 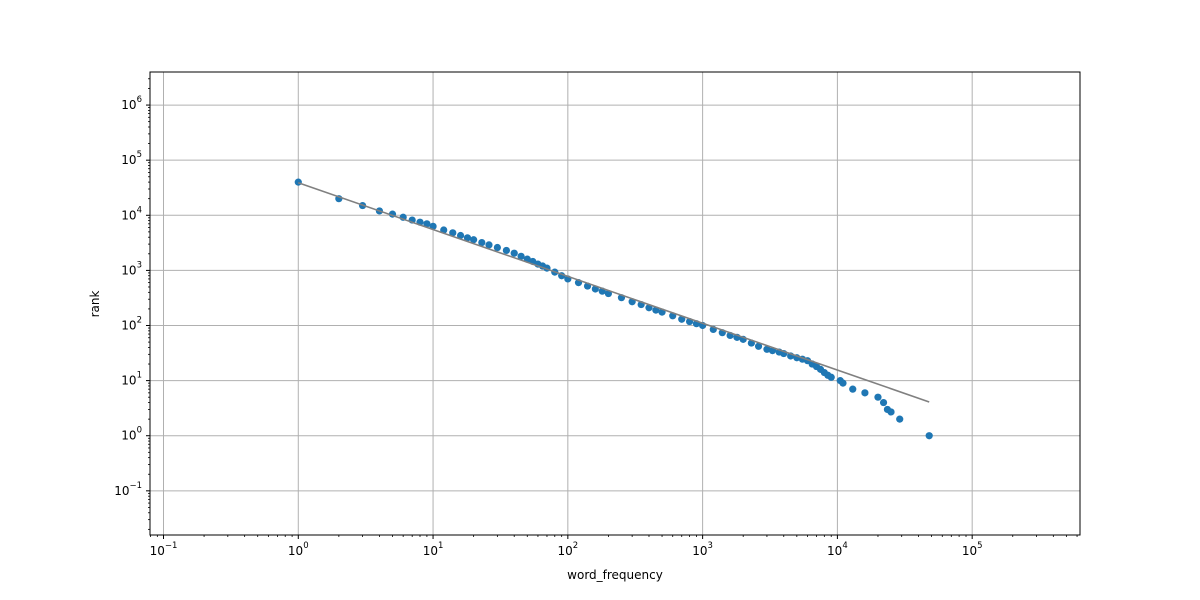 I want to click on x-axis-label: word_frequency, so click(x=615, y=575).